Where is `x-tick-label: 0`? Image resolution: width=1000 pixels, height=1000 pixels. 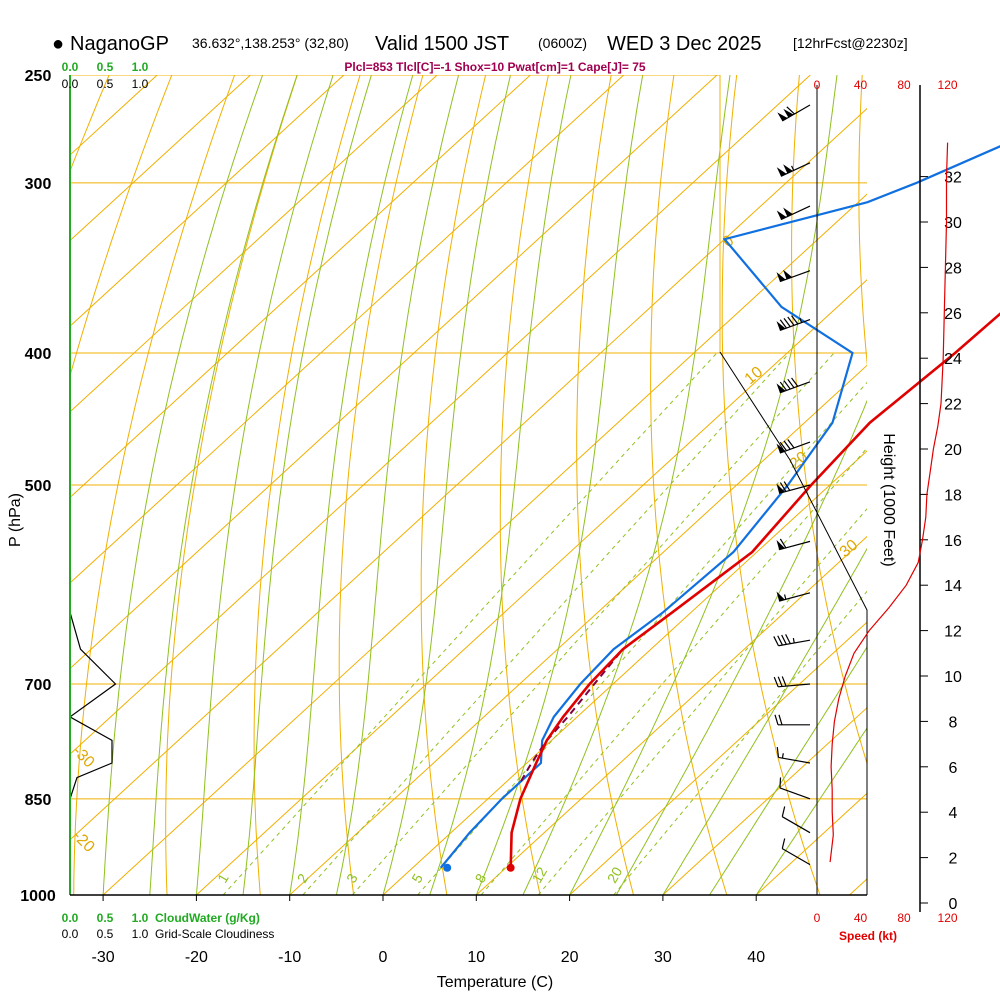 x-tick-label: 0 is located at coordinates (383, 957).